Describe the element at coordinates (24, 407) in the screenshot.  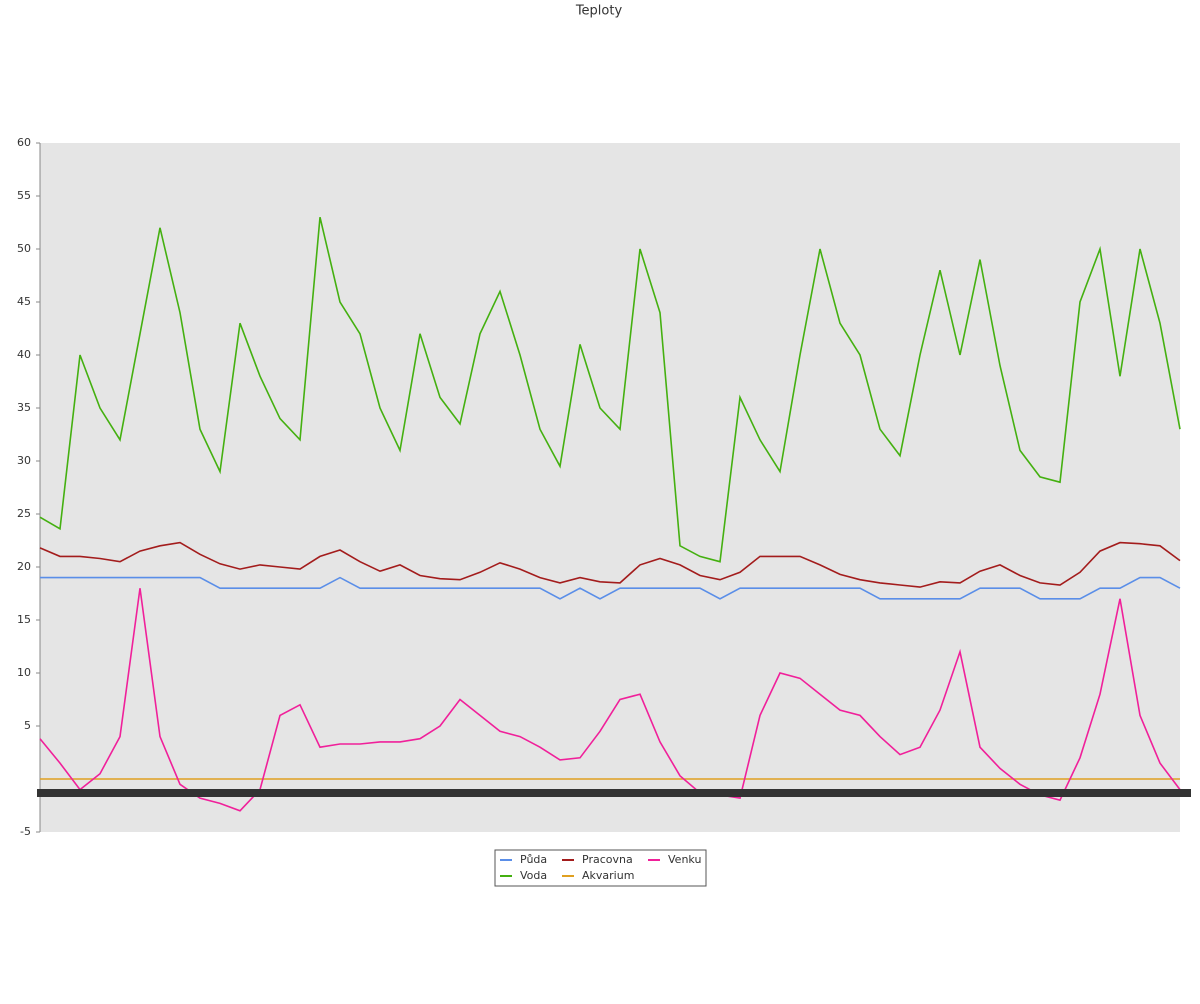
I see `y-tick-label: 35` at that location.